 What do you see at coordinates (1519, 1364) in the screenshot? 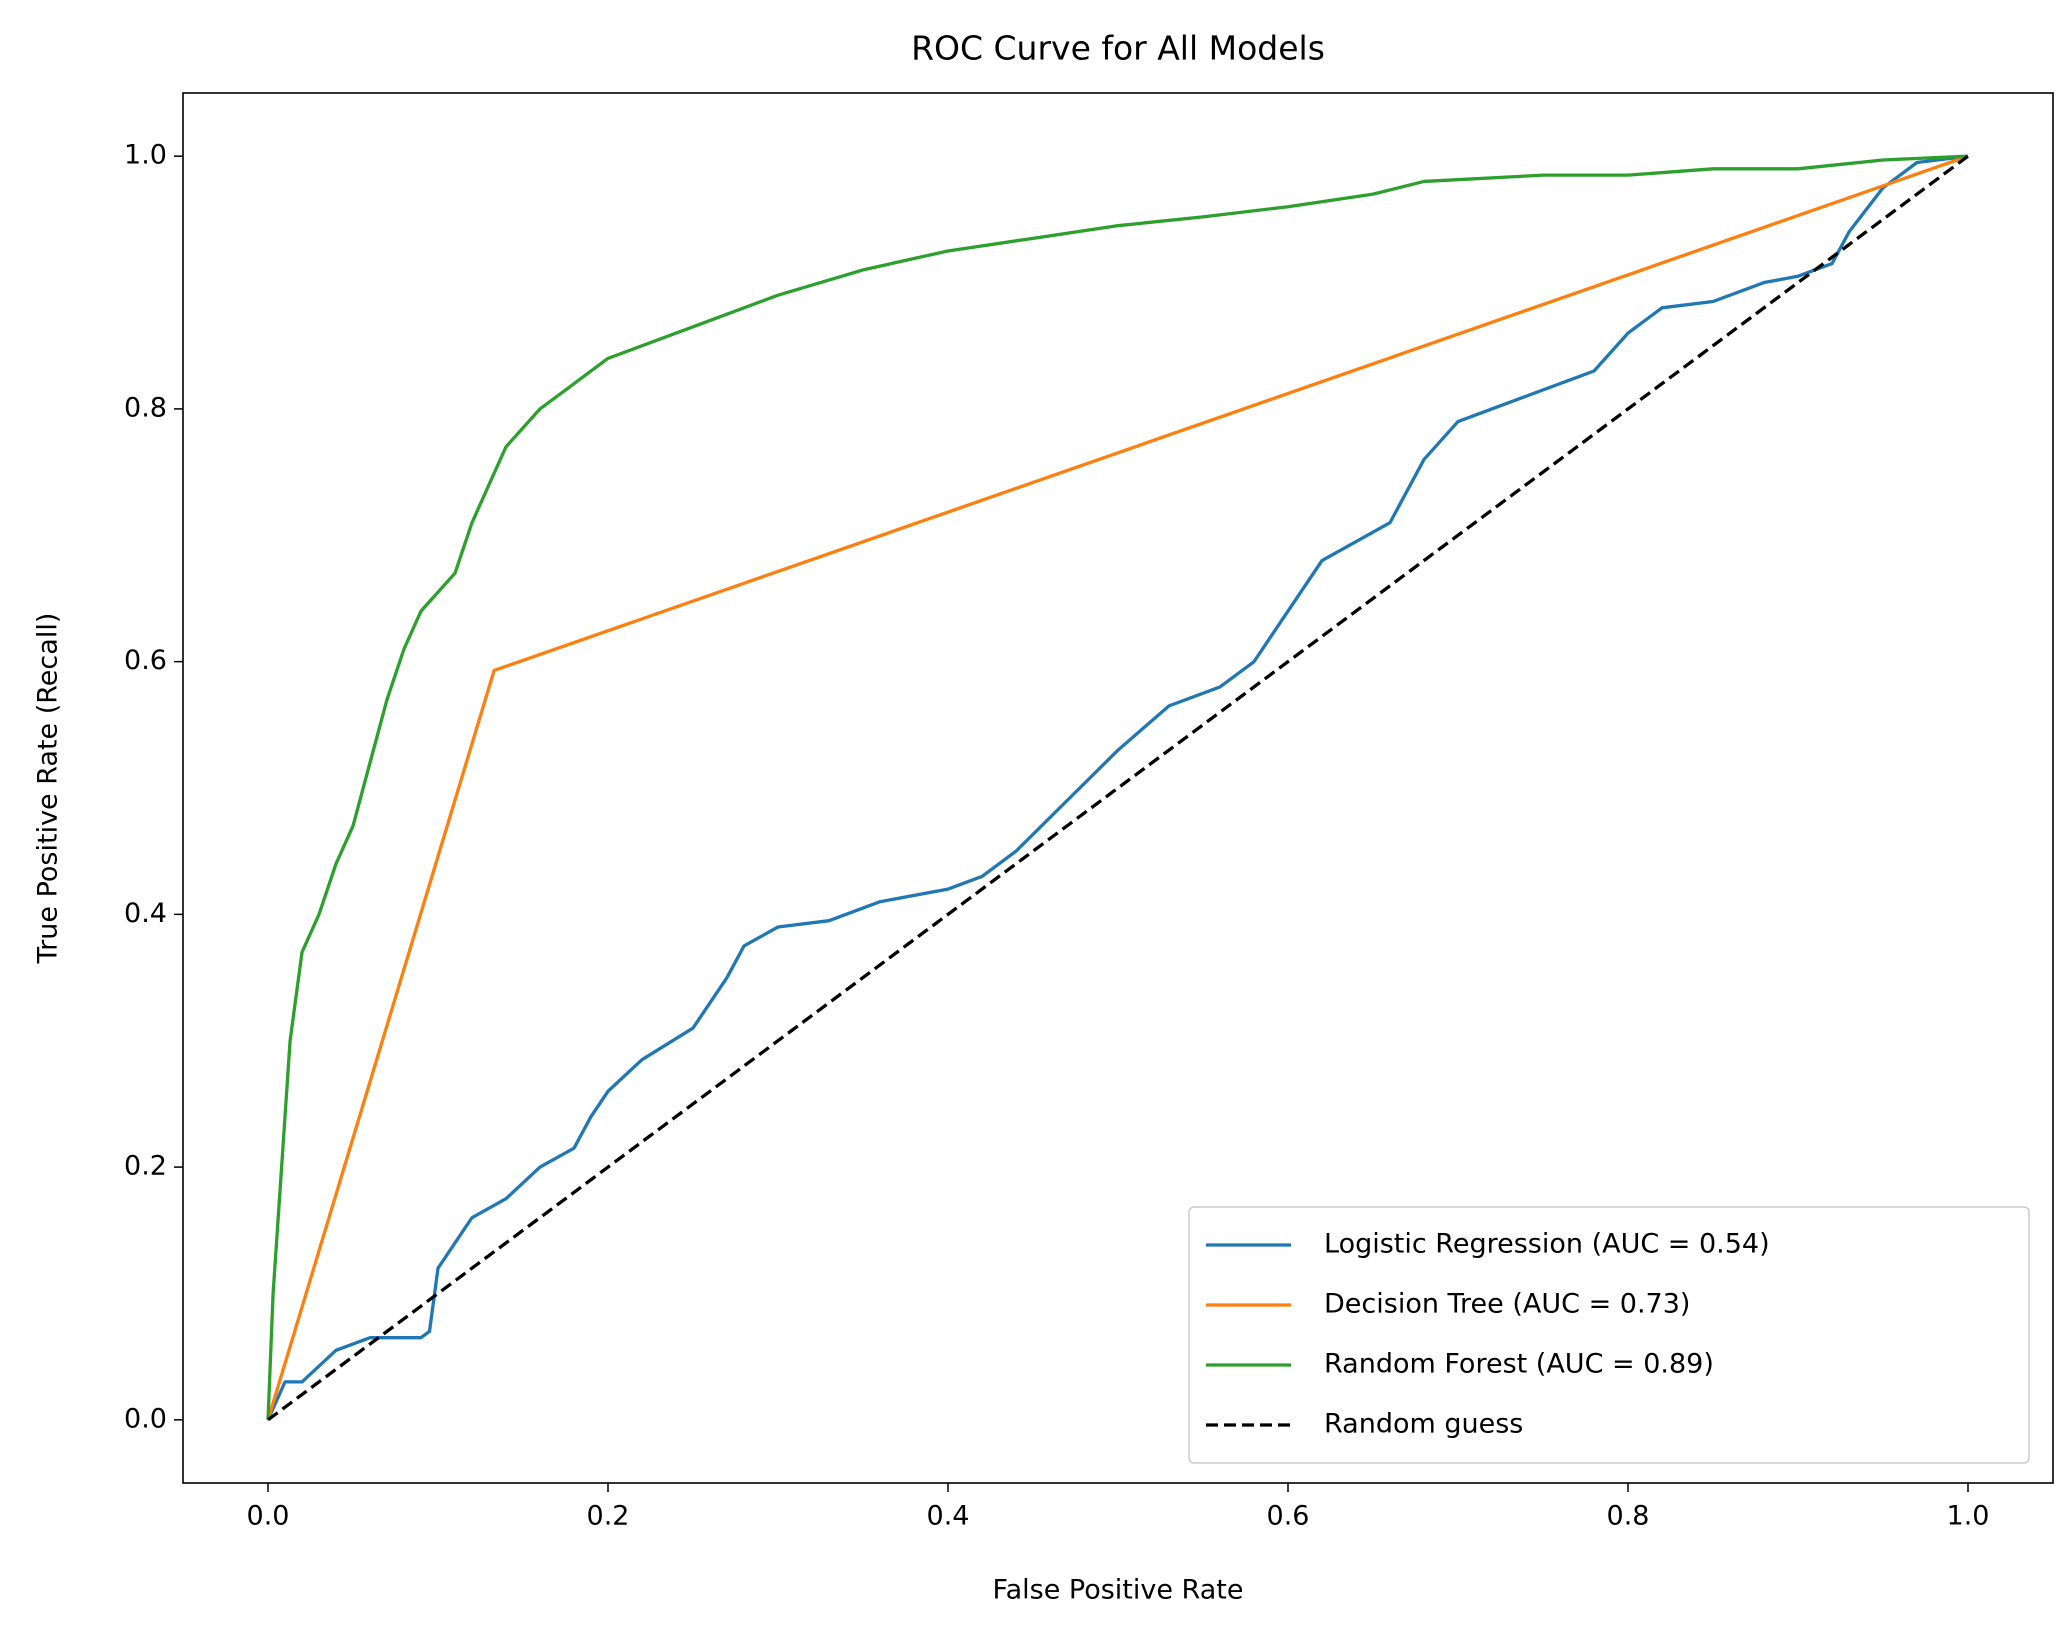
I see `legend-label: Random Forest (AUC = 0.89)` at bounding box center [1519, 1364].